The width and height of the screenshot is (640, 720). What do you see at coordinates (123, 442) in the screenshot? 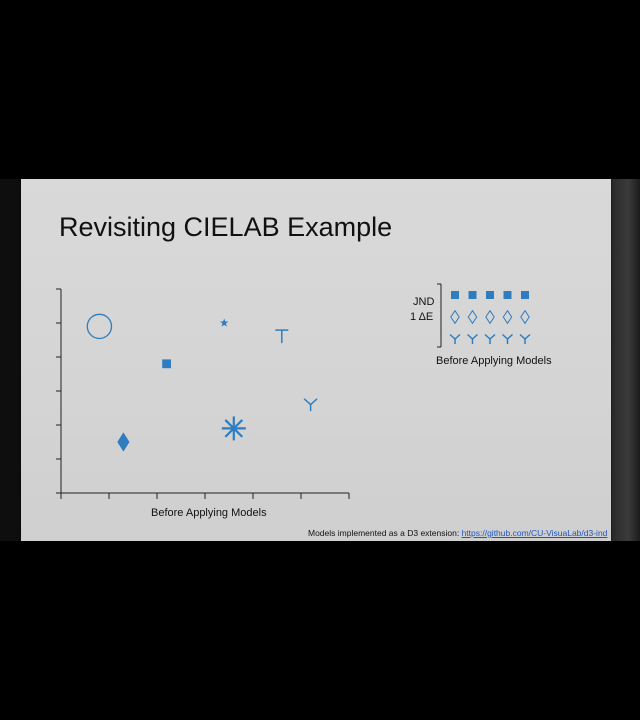
I see `scatter-point-diamond` at bounding box center [123, 442].